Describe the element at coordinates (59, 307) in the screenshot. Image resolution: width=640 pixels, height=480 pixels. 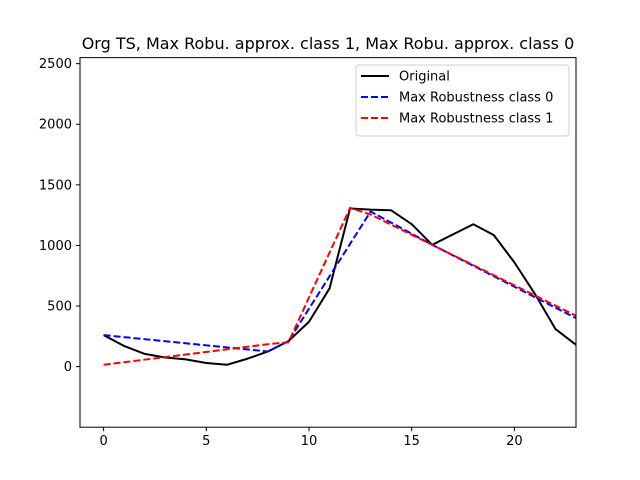
I see `y-tick-label-1: 500` at that location.